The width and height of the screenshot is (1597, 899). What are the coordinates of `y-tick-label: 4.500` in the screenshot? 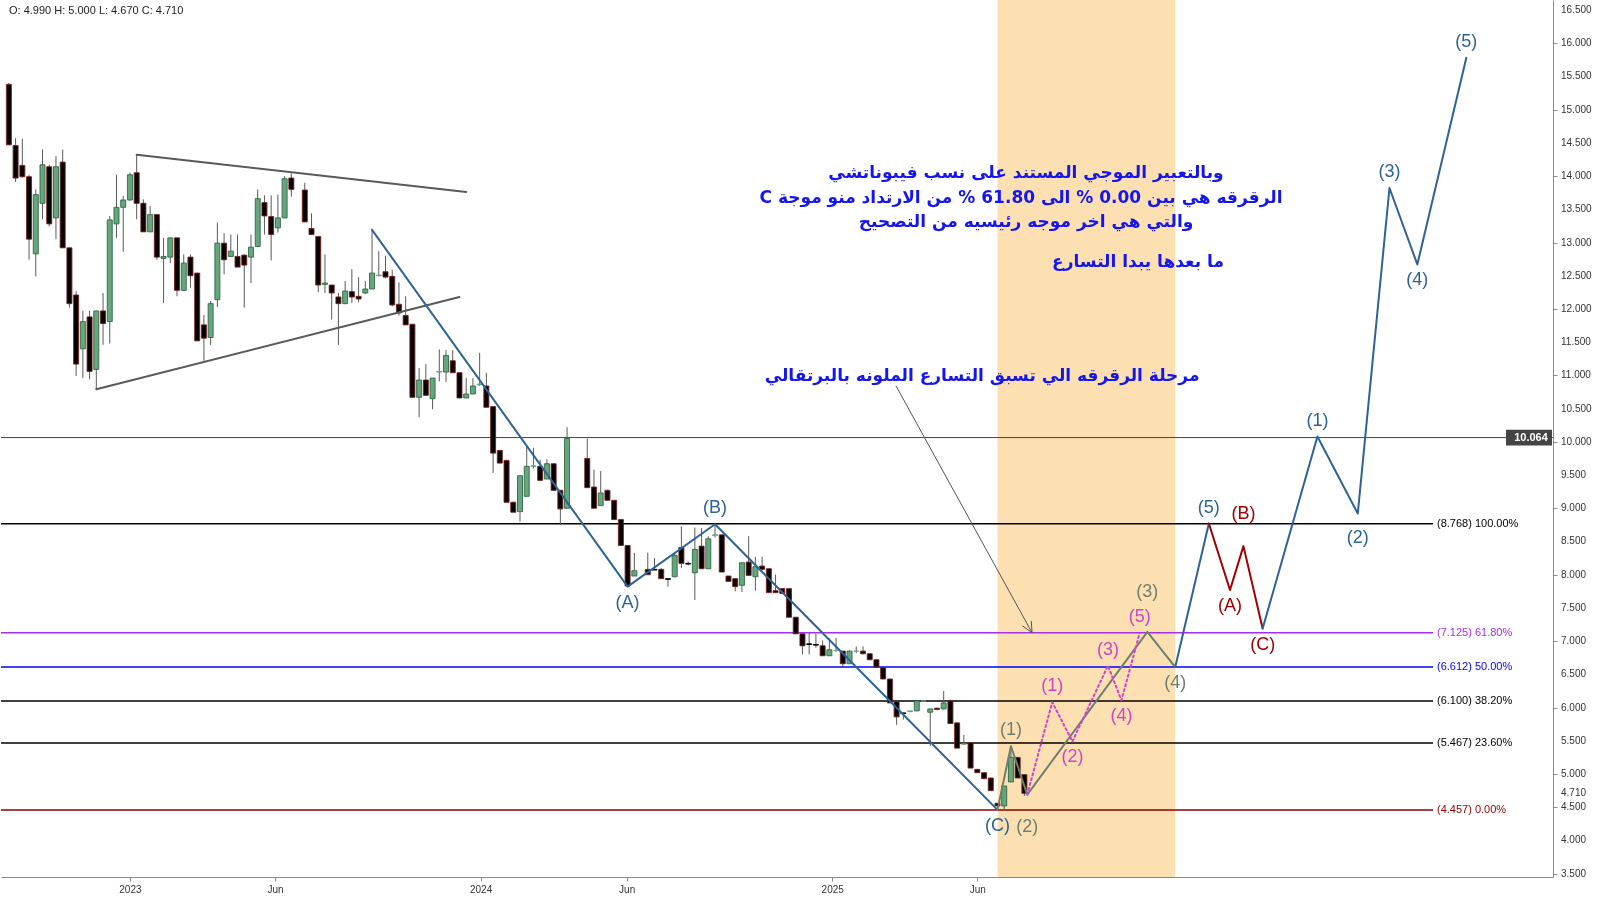 It's located at (1574, 807).